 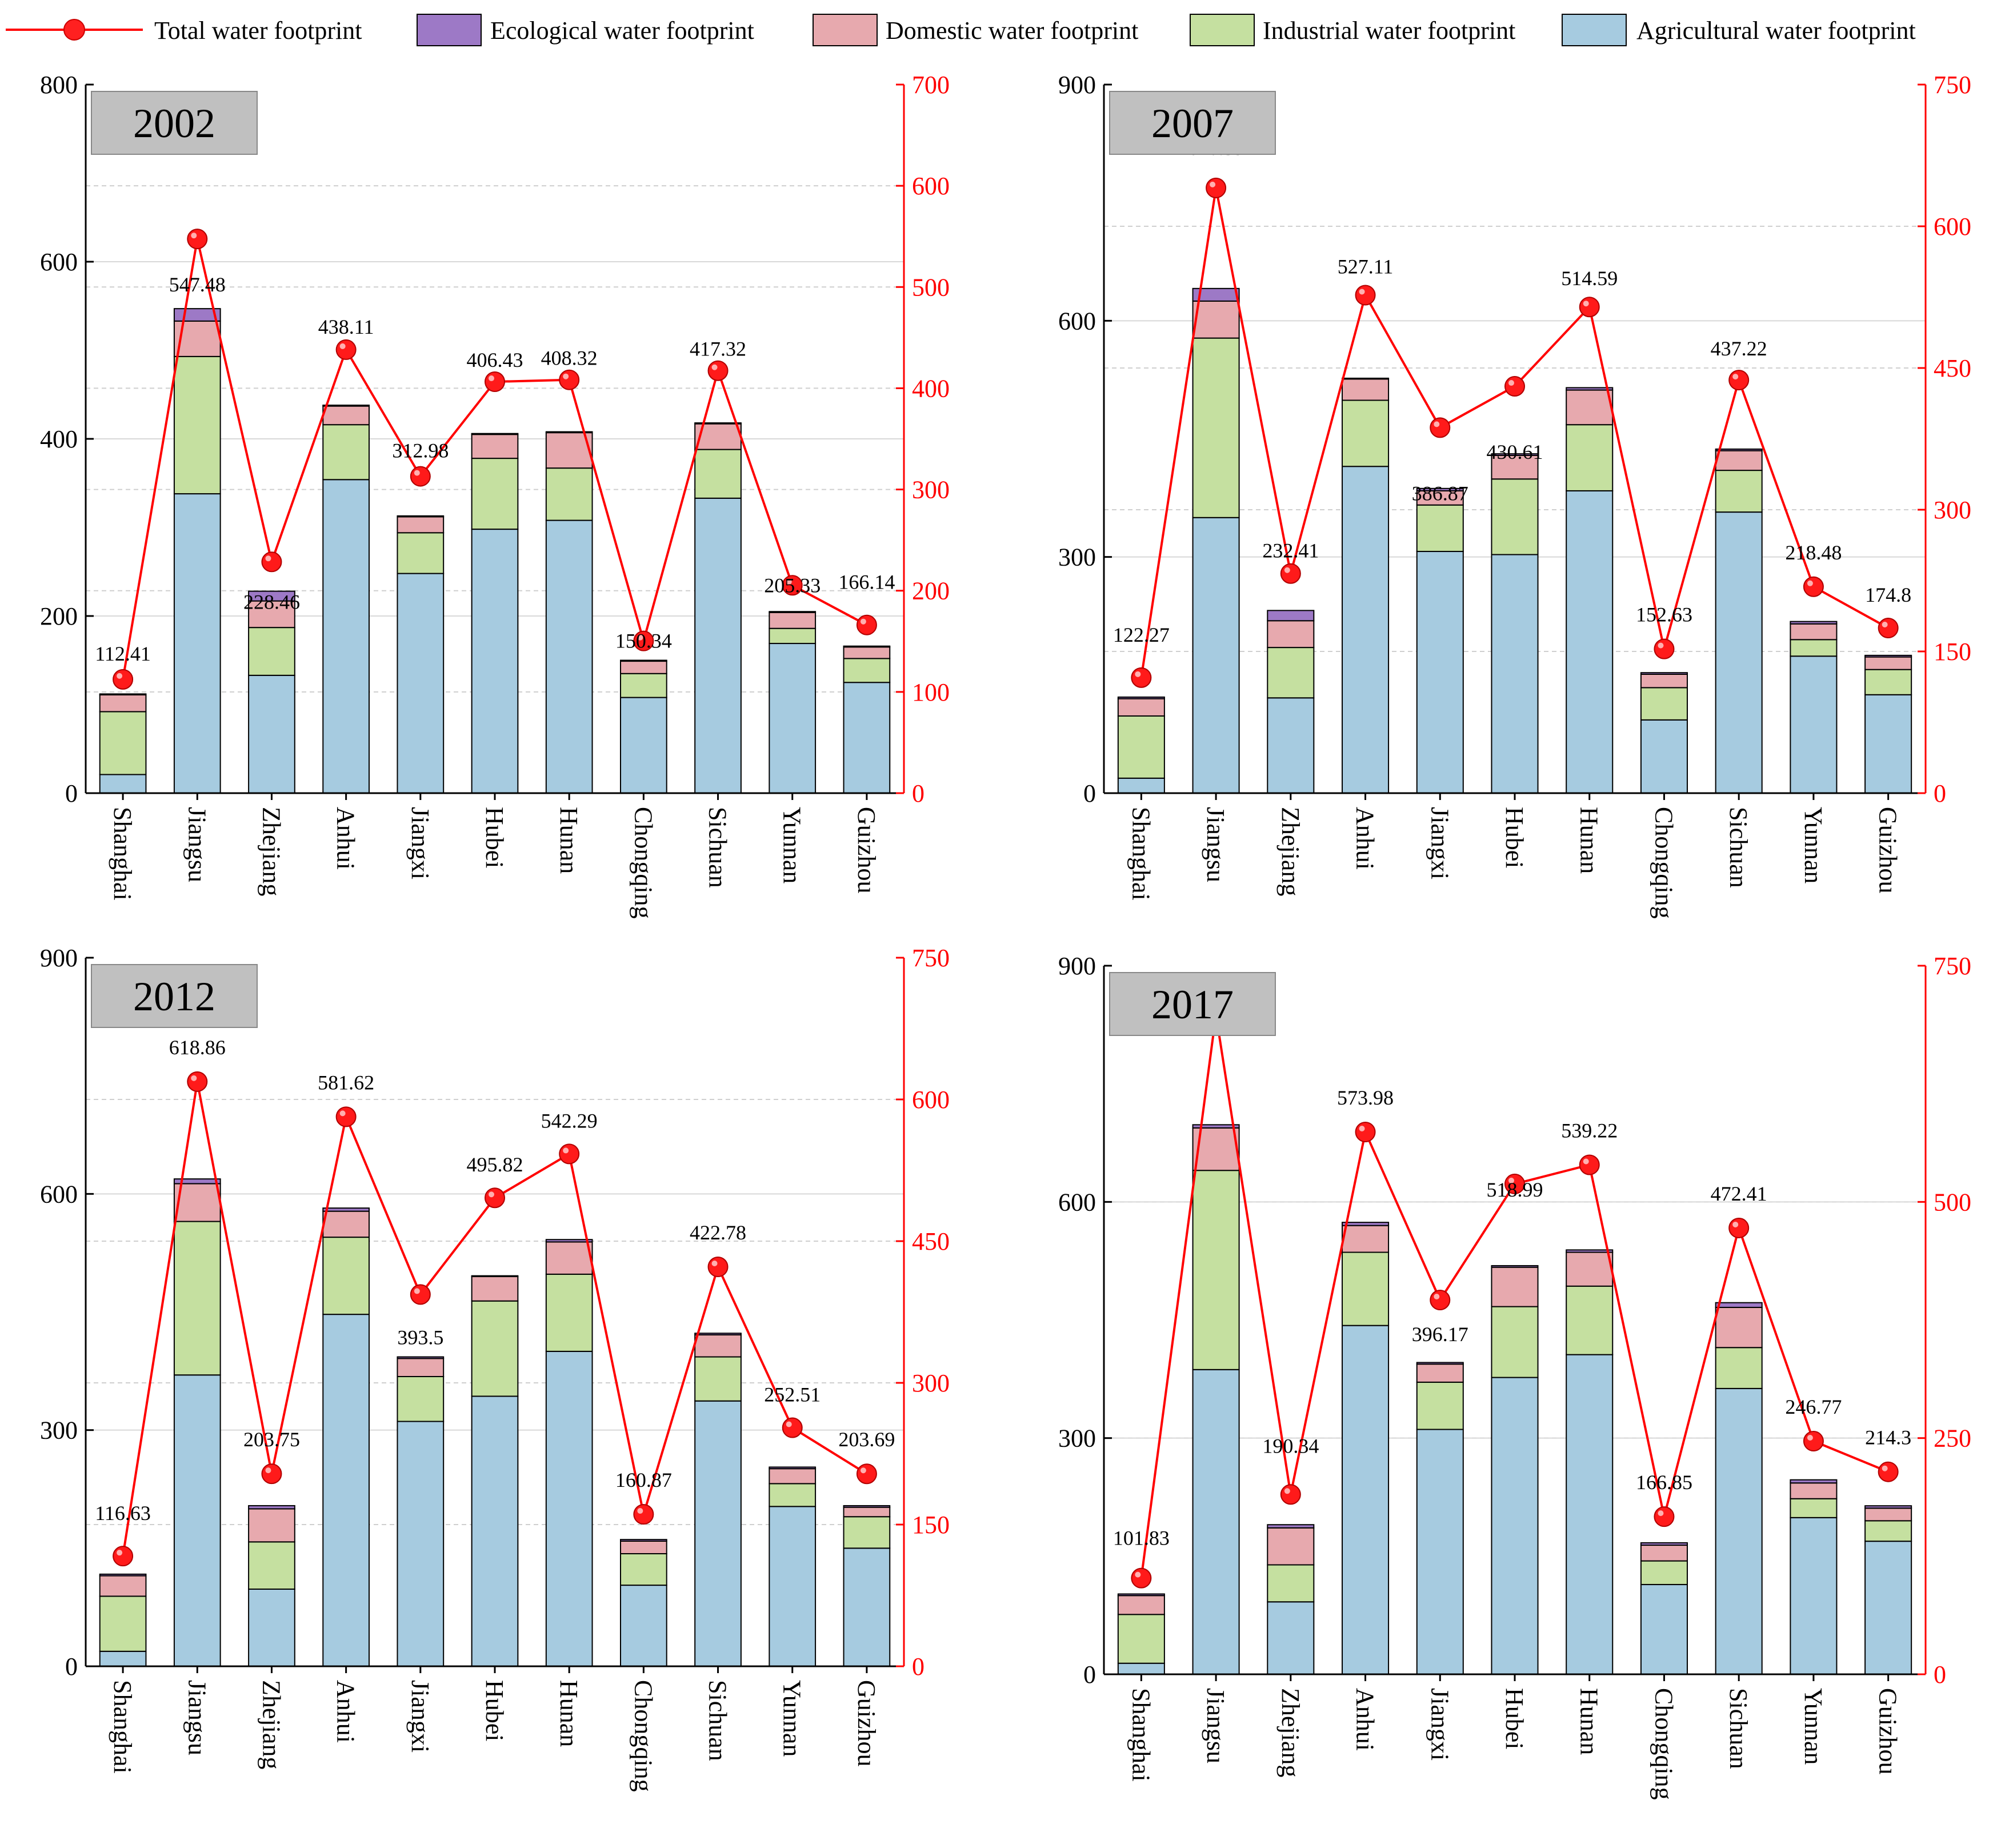 What do you see at coordinates (1440, 489) in the screenshot?
I see `bar-ecological-jiangxi` at bounding box center [1440, 489].